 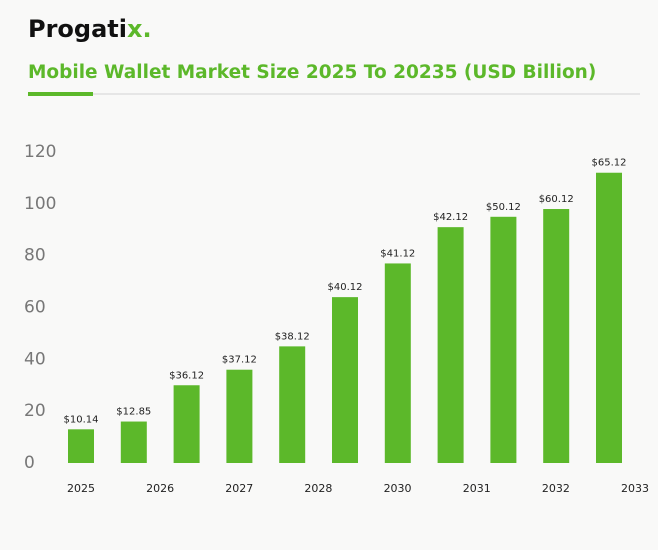 What do you see at coordinates (139, 29) in the screenshot?
I see `logo-accent: x.` at bounding box center [139, 29].